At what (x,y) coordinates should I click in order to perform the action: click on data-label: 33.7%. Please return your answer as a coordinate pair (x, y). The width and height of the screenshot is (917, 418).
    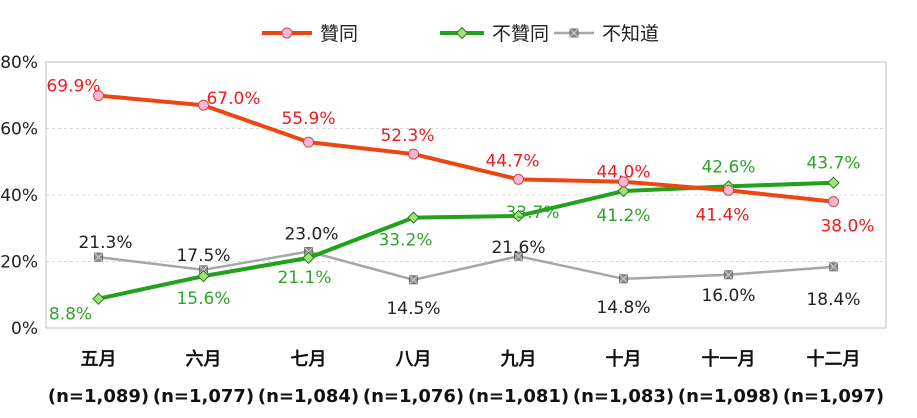
    Looking at the image, I should click on (532, 213).